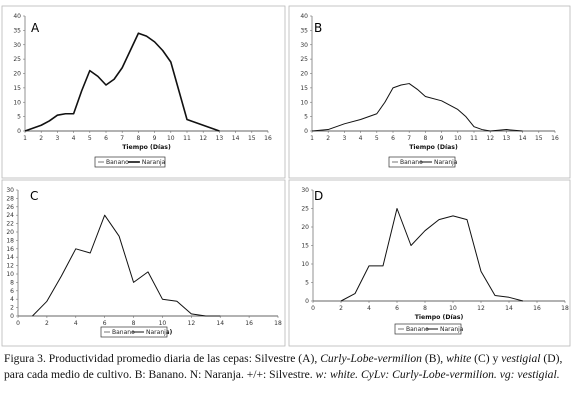 The image size is (575, 417). Describe the element at coordinates (10, 215) in the screenshot. I see `y-tick-label: 24` at that location.